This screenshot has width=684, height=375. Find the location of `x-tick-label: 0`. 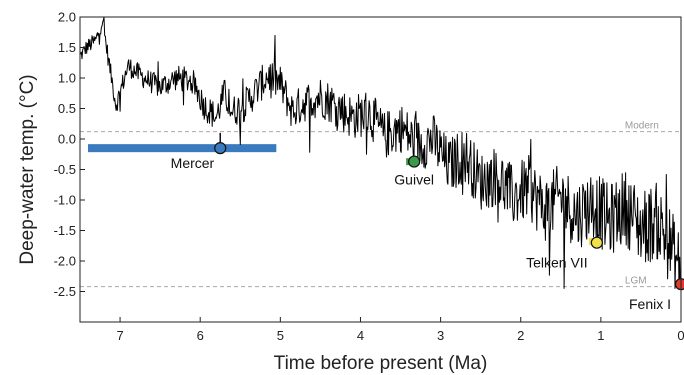

x-tick-label: 0 is located at coordinates (680, 335).